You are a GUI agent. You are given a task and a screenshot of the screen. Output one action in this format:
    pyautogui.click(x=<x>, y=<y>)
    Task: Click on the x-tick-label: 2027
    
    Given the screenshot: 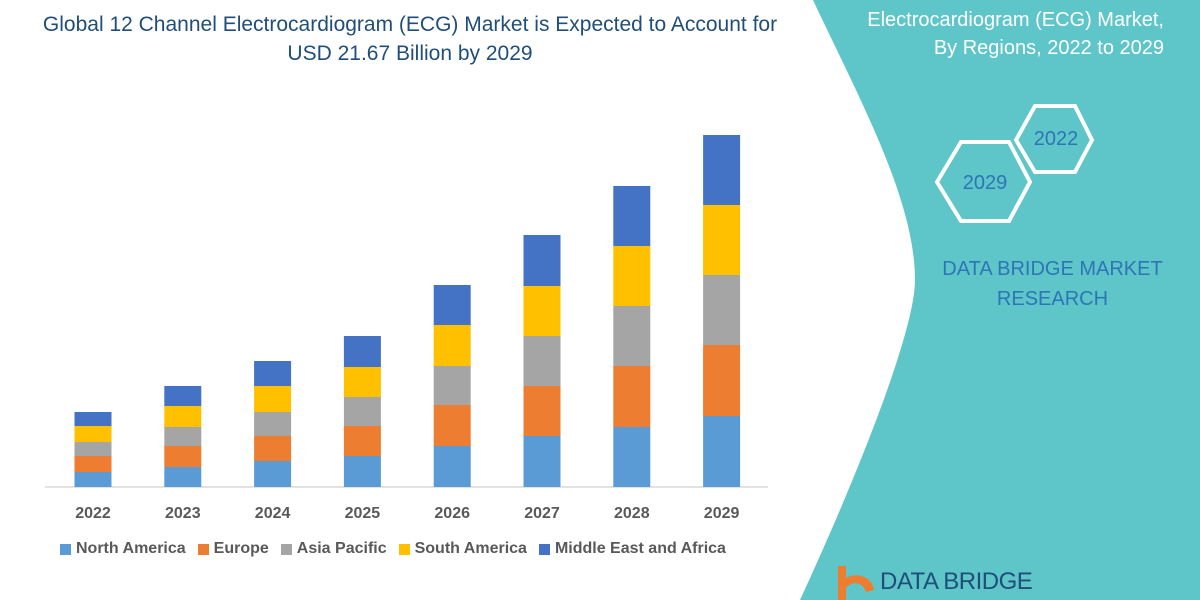 What is the action you would take?
    pyautogui.click(x=542, y=513)
    